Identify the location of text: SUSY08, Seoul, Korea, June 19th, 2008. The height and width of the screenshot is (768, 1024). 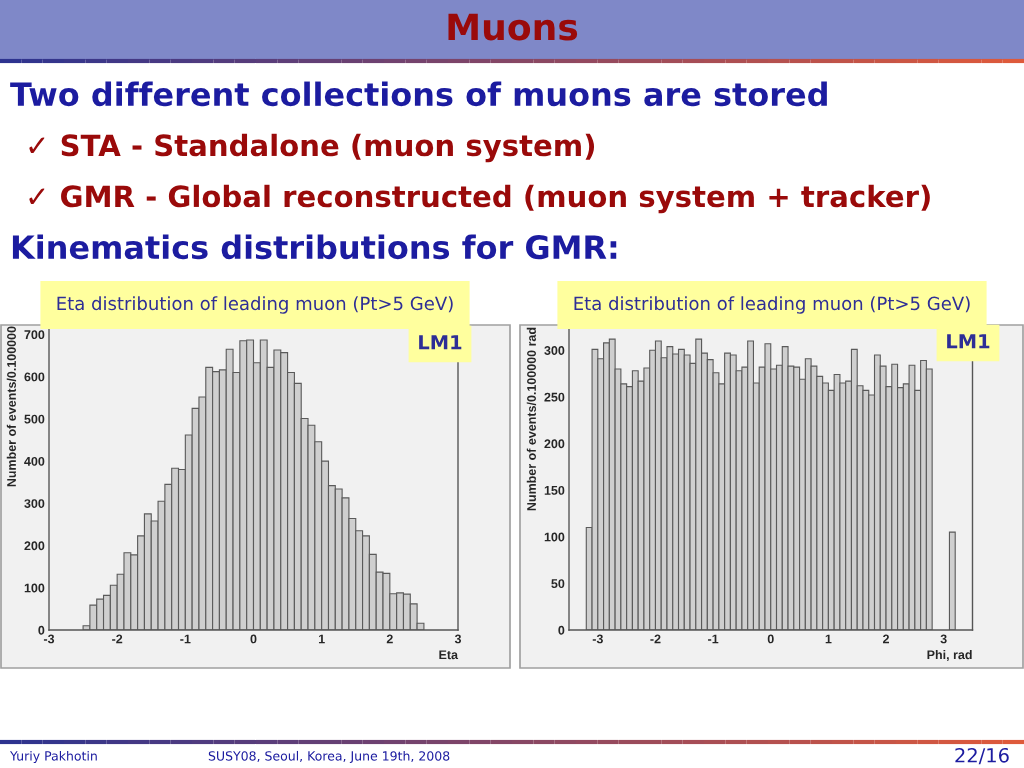
(329, 756).